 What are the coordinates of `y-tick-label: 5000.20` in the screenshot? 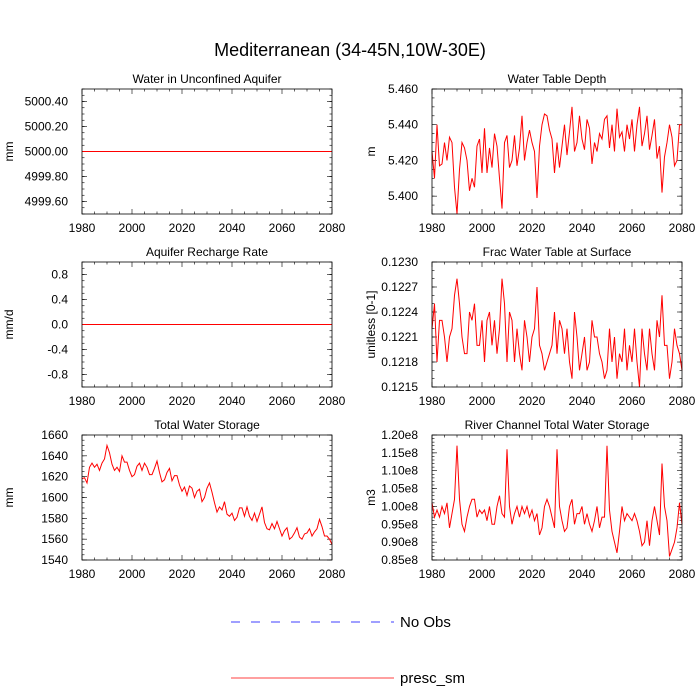 It's located at (47, 127).